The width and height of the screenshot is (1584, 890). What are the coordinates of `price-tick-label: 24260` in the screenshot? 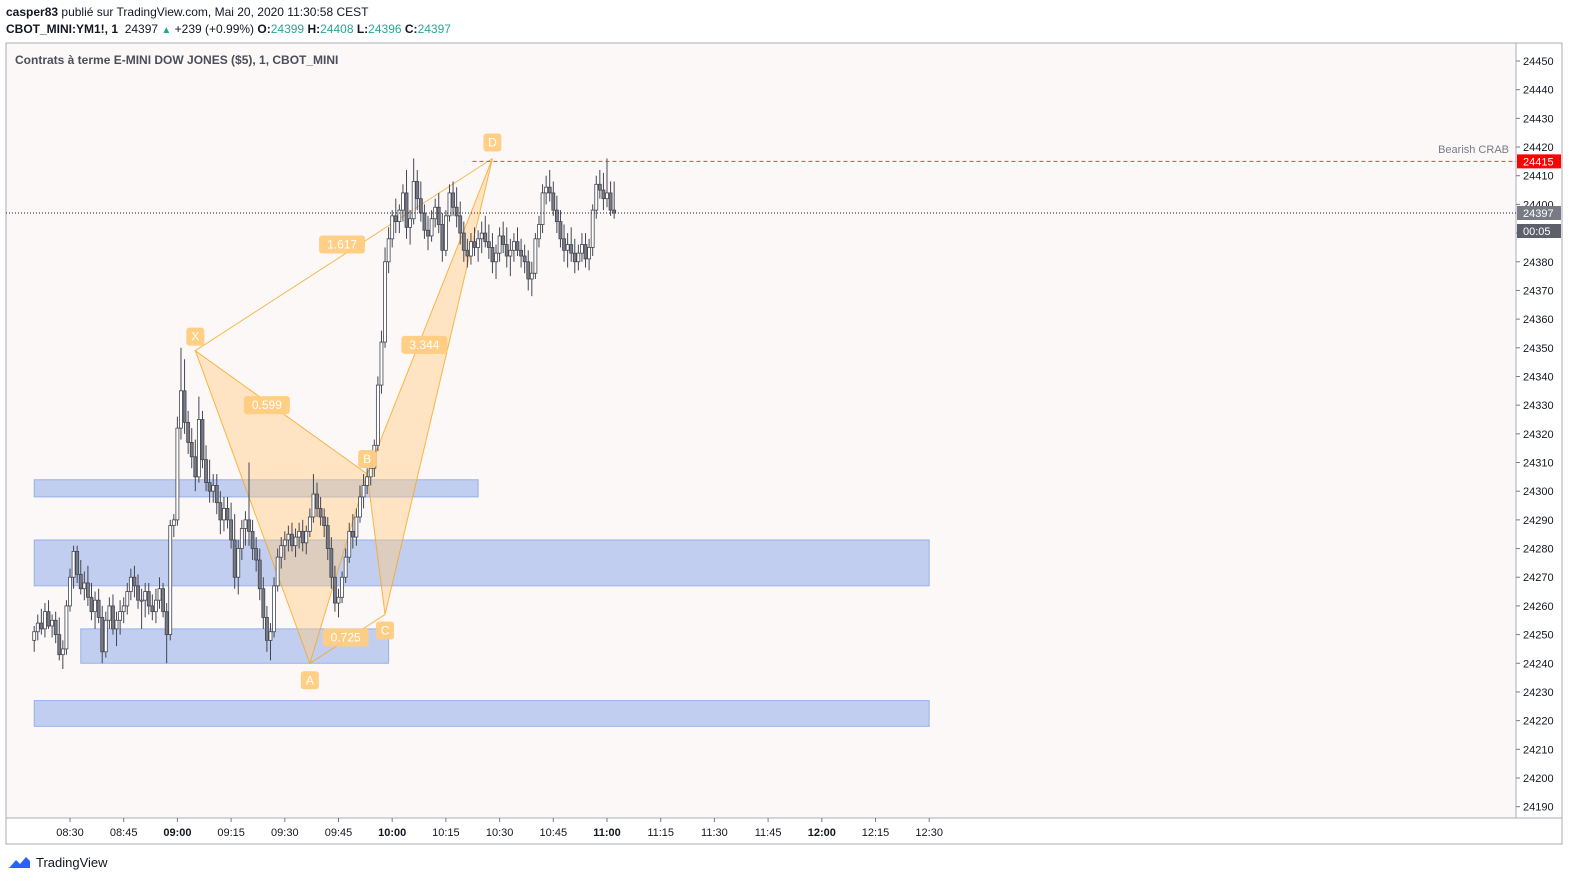 It's located at (1538, 607).